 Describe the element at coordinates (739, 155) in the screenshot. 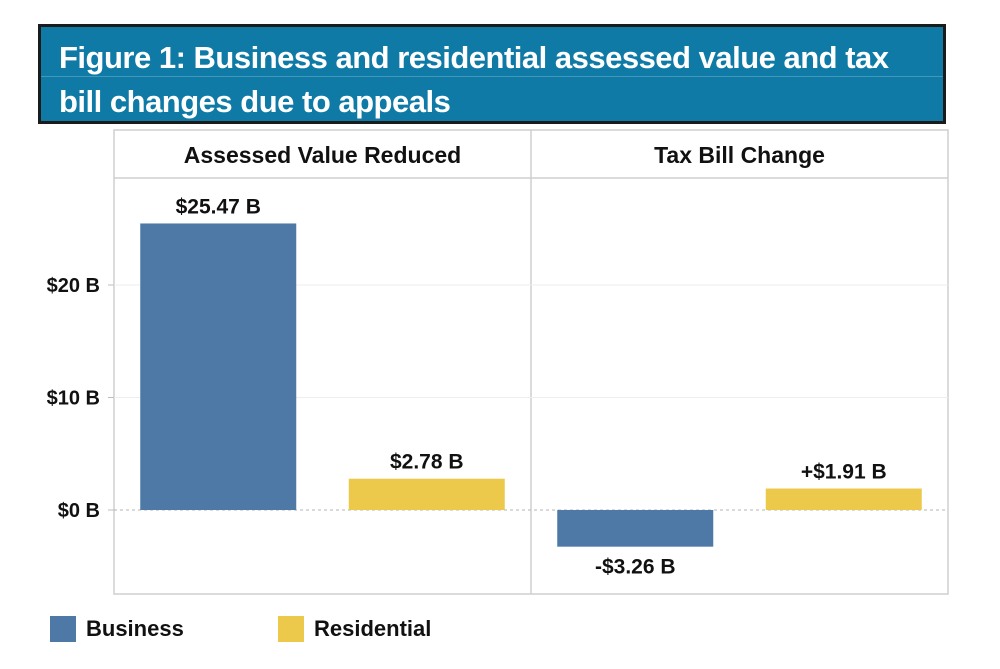

I see `panel-title: Tax Bill Change` at that location.